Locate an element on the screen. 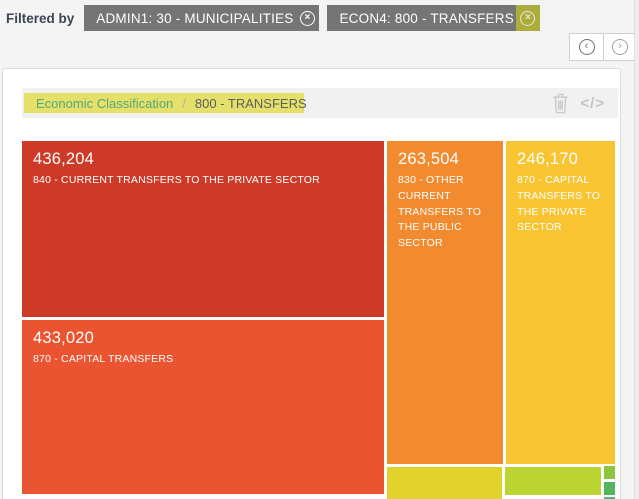  breadcrumb-root-link: Economic Classification is located at coordinates (105, 103).